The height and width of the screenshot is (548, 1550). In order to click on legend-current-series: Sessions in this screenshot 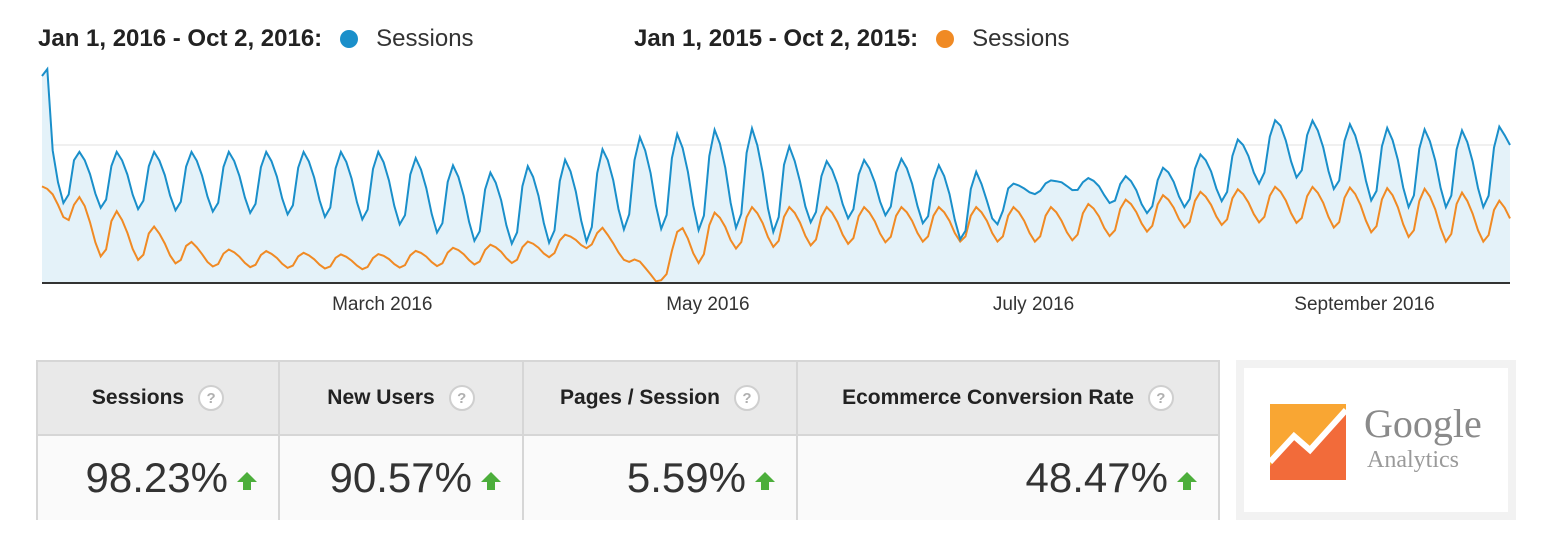, I will do `click(425, 38)`.